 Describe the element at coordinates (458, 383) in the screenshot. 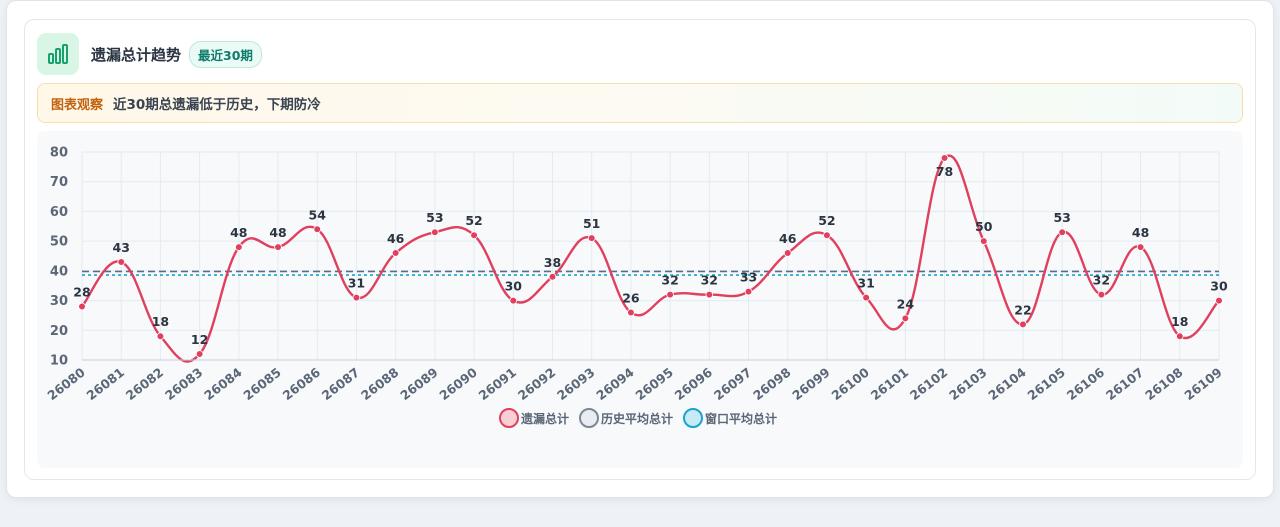

I see `x-tick-label: 26090` at that location.